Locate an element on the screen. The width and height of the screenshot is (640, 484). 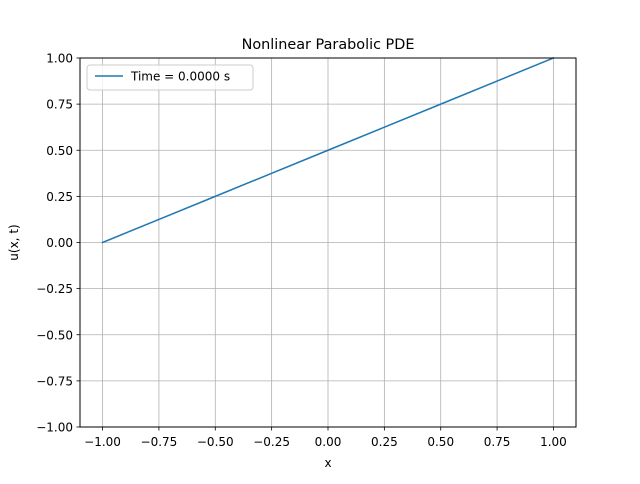
y-tick-label: 0.50 is located at coordinates (59, 151).